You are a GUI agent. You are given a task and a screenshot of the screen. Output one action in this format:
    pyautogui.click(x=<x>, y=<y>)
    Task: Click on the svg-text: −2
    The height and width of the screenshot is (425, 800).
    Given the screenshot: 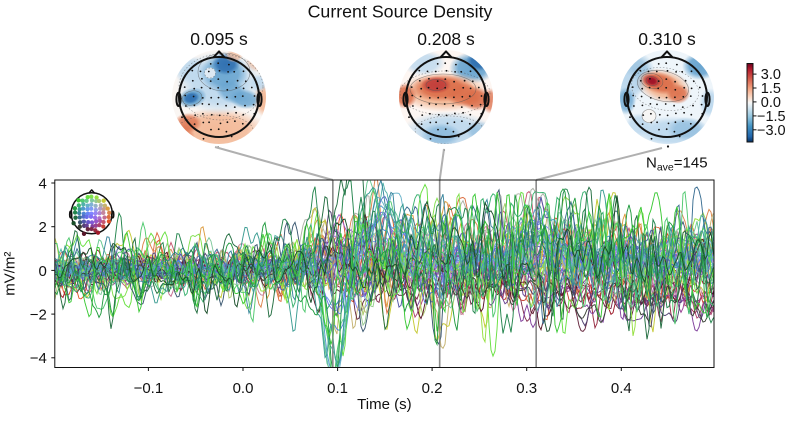 What is the action you would take?
    pyautogui.click(x=38, y=315)
    